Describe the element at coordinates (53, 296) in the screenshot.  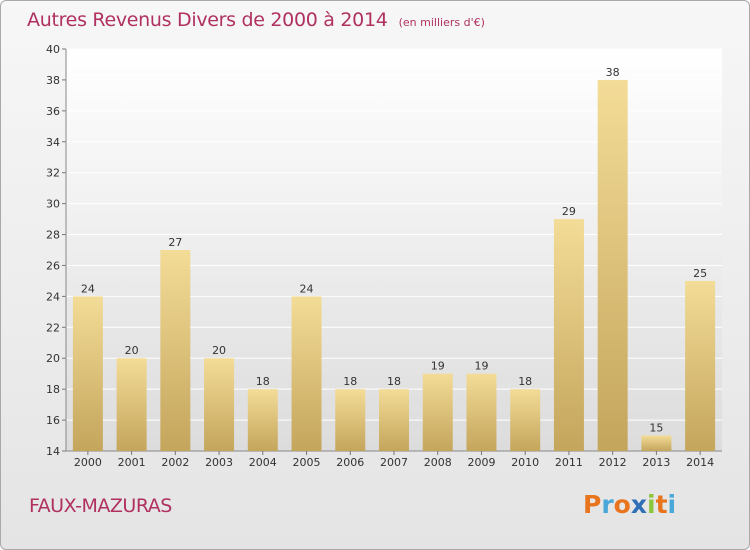
I see `y-tick-label: 24` at that location.